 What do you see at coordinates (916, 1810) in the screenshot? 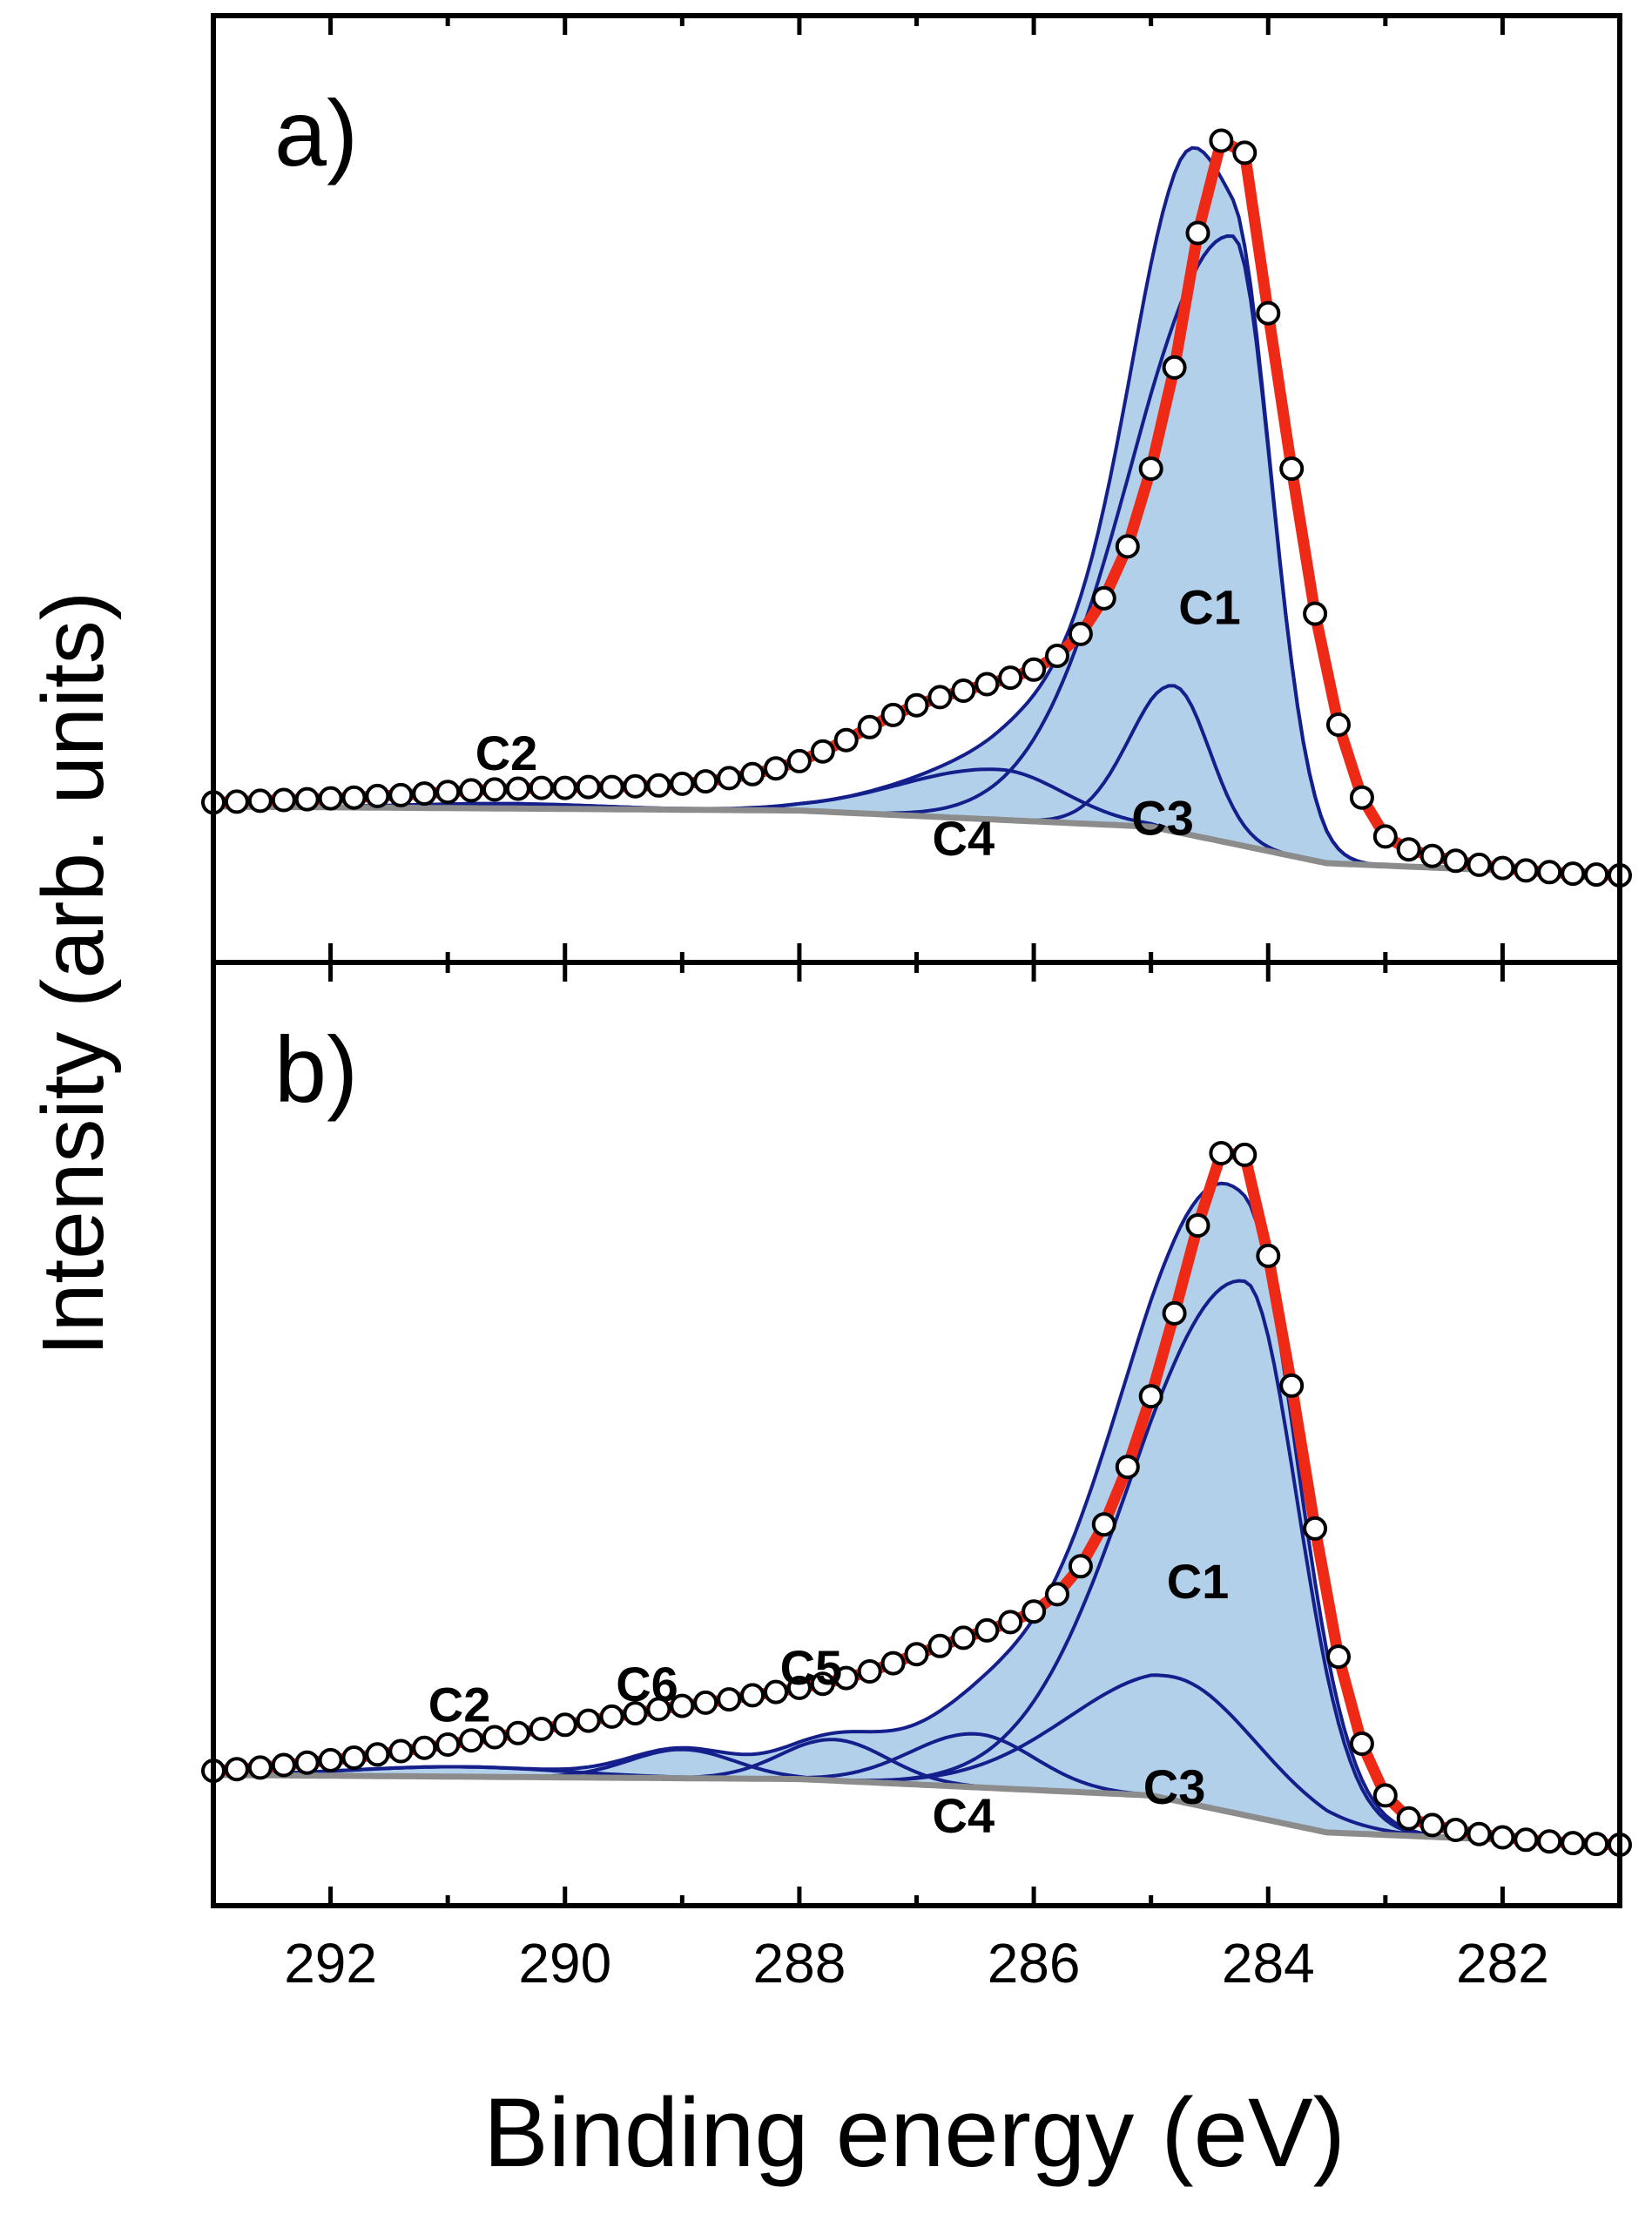
I see `background-curve` at bounding box center [916, 1810].